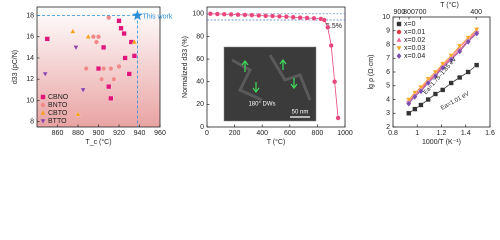 The width and height of the screenshot is (500, 240). I want to click on y-tick-label: 6, so click(388, 72).